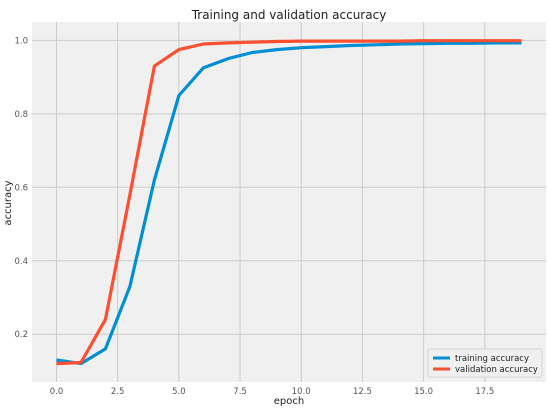  What do you see at coordinates (272, 392) in the screenshot?
I see `x-axis-ticks: 0.0 2.5 5.0 7.5 10.0 12.5 15.0 17.5` at bounding box center [272, 392].